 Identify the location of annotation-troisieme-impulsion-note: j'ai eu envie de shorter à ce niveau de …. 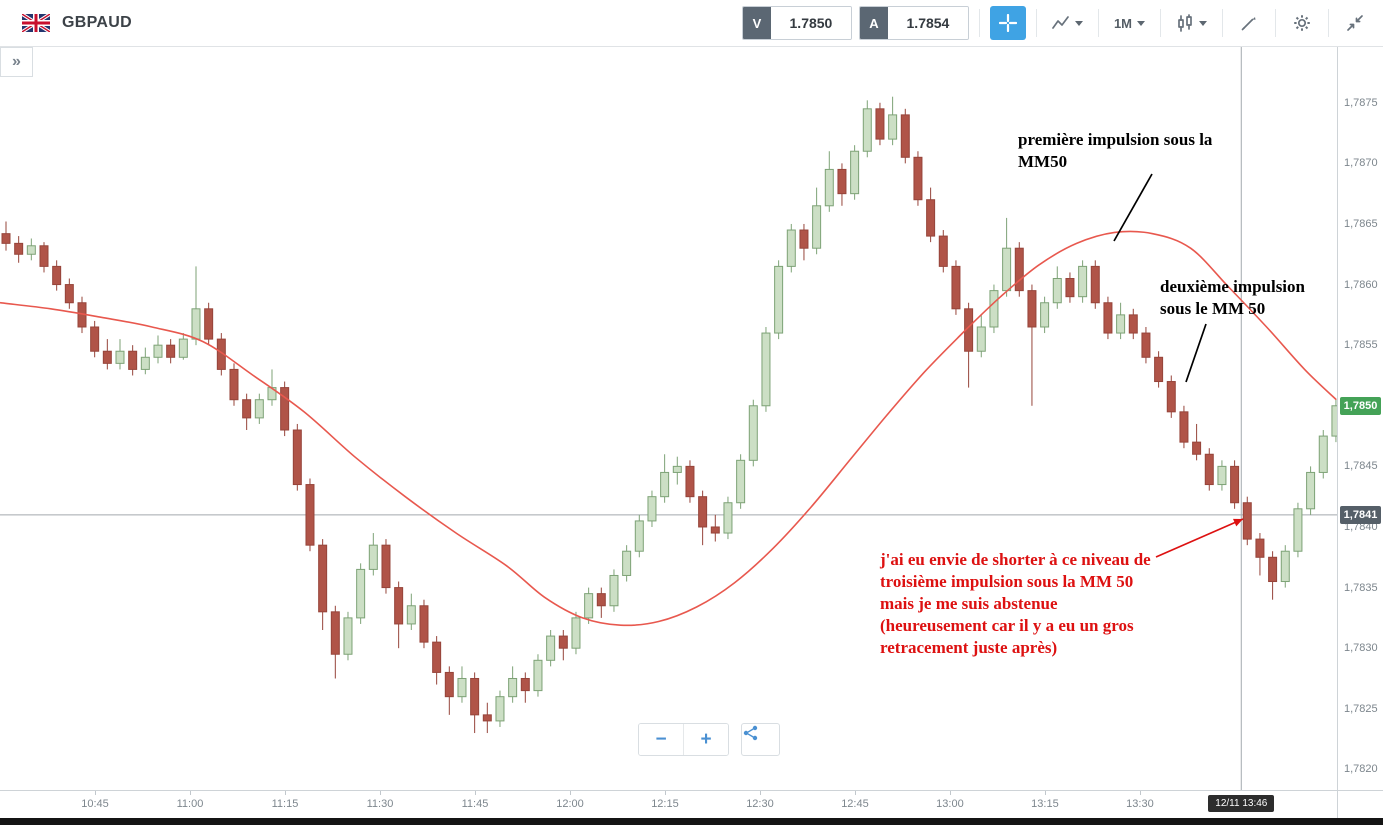
(1015, 604).